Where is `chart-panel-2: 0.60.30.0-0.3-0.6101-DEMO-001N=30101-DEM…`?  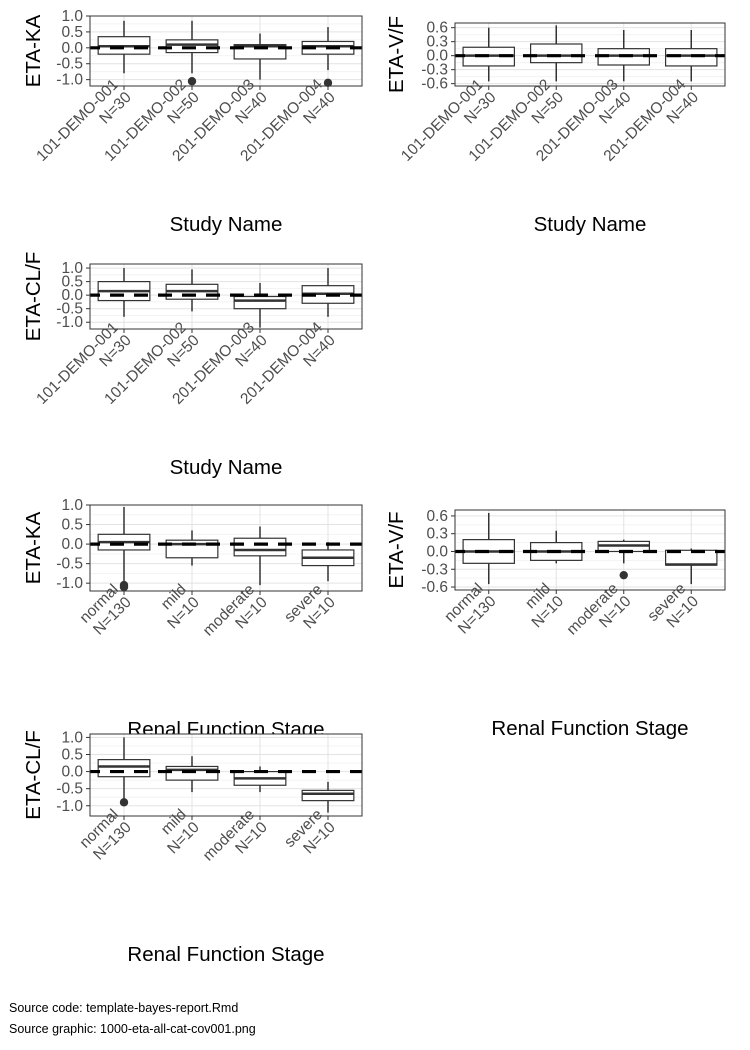 chart-panel-2: 0.60.30.0-0.3-0.6101-DEMO-001N=30101-DEM… is located at coordinates (555, 126).